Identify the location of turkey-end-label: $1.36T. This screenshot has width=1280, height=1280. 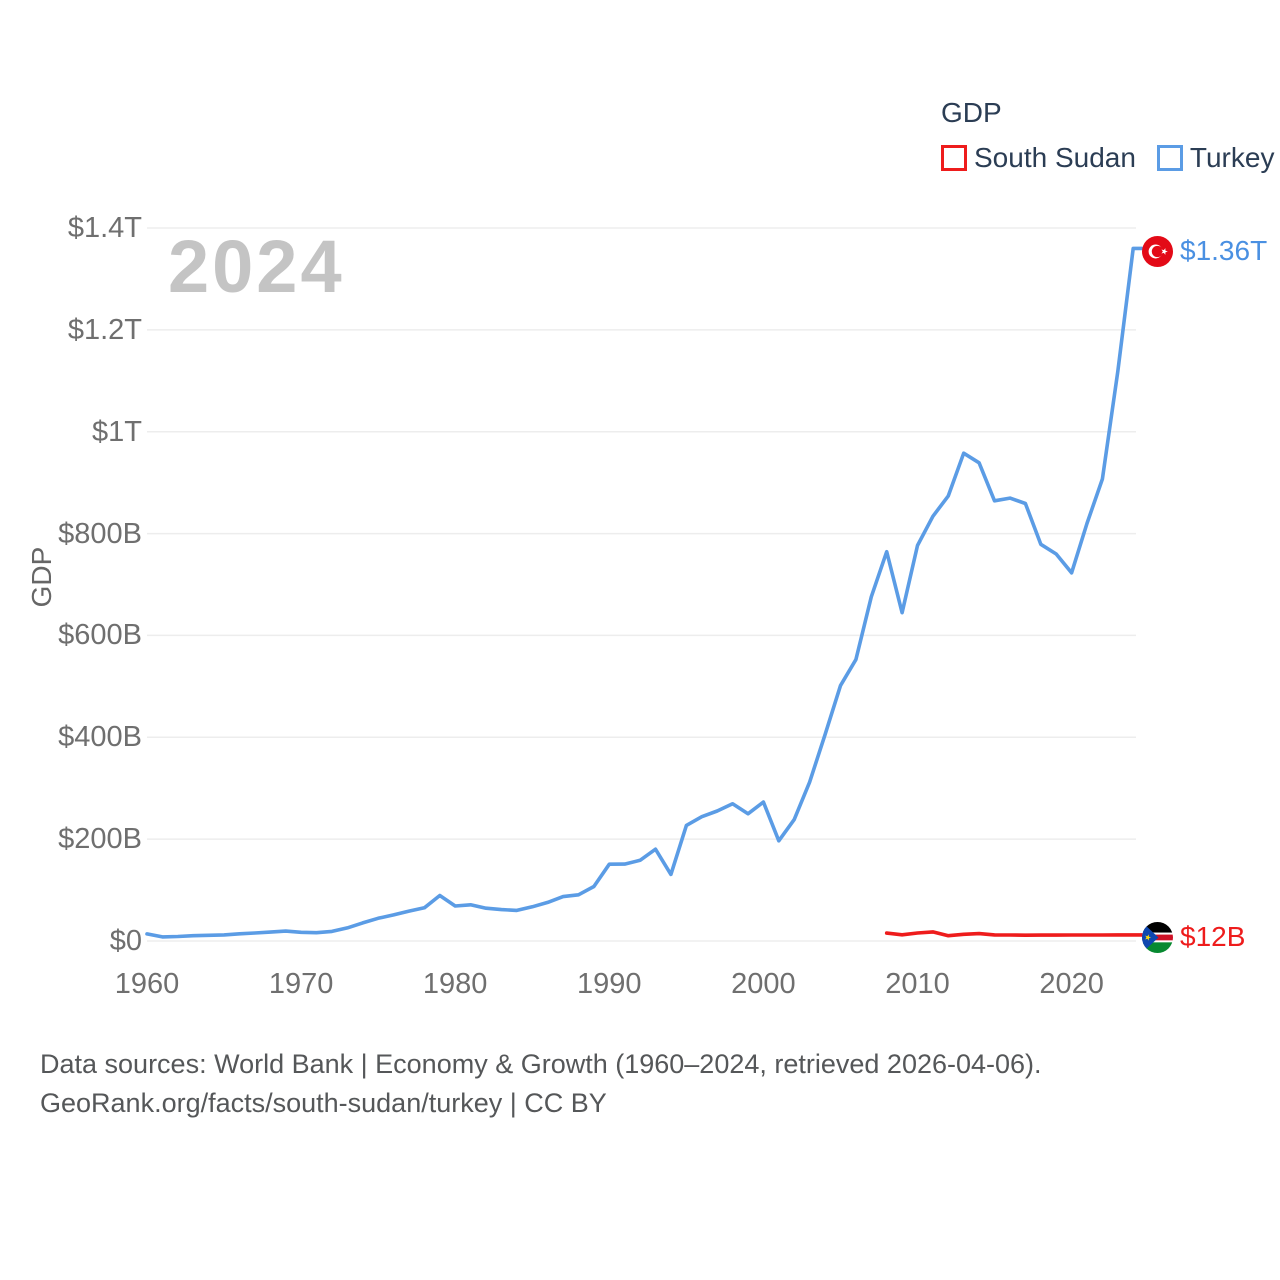
(1204, 251).